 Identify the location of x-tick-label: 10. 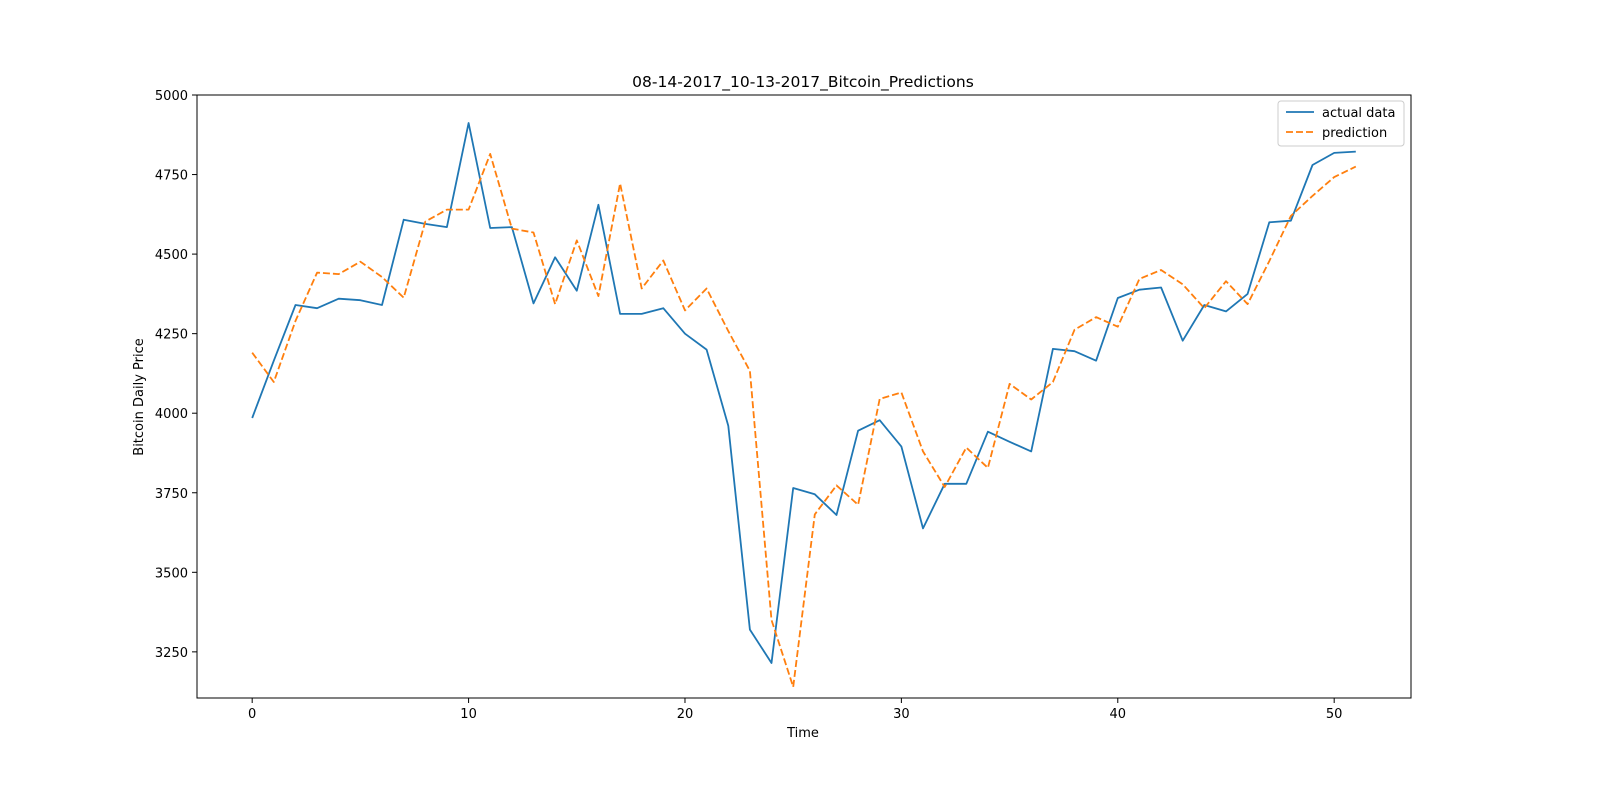
(468, 714).